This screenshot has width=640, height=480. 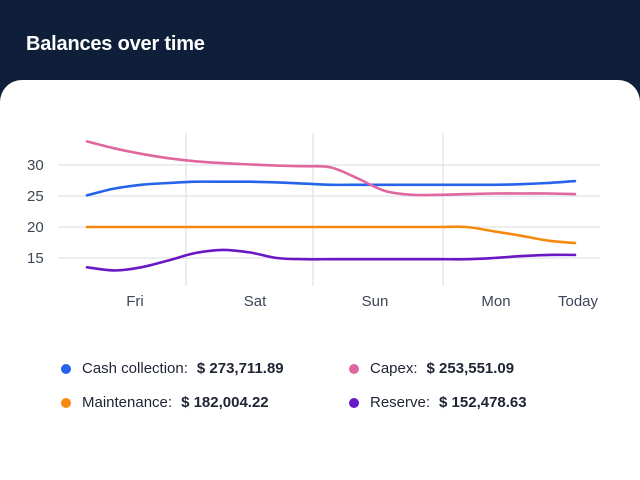 What do you see at coordinates (255, 301) in the screenshot?
I see `x-tick-label: Sat` at bounding box center [255, 301].